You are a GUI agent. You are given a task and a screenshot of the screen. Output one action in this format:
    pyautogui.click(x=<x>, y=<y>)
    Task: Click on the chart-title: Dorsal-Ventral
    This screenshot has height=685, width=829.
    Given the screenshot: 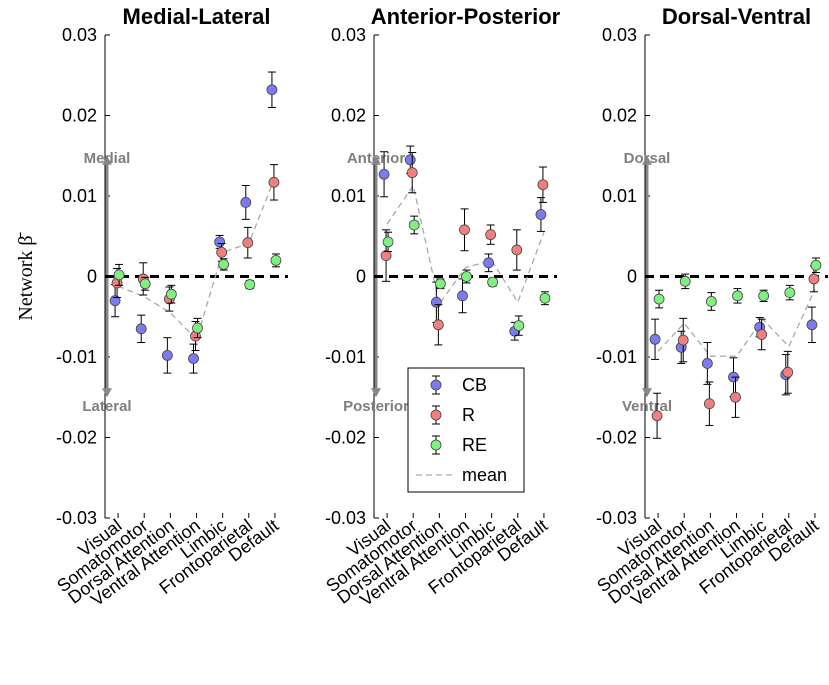 What is the action you would take?
    pyautogui.click(x=736, y=16)
    